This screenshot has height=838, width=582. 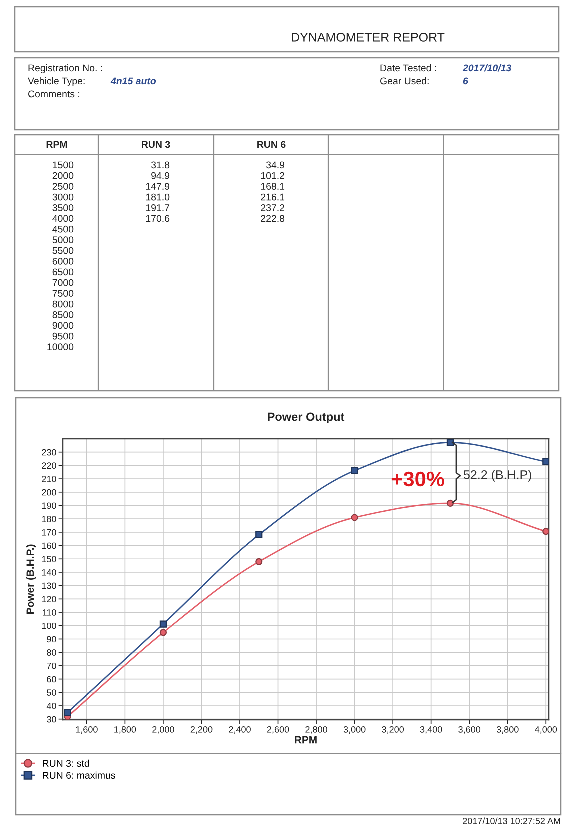 I want to click on text: 7500, so click(x=63, y=294).